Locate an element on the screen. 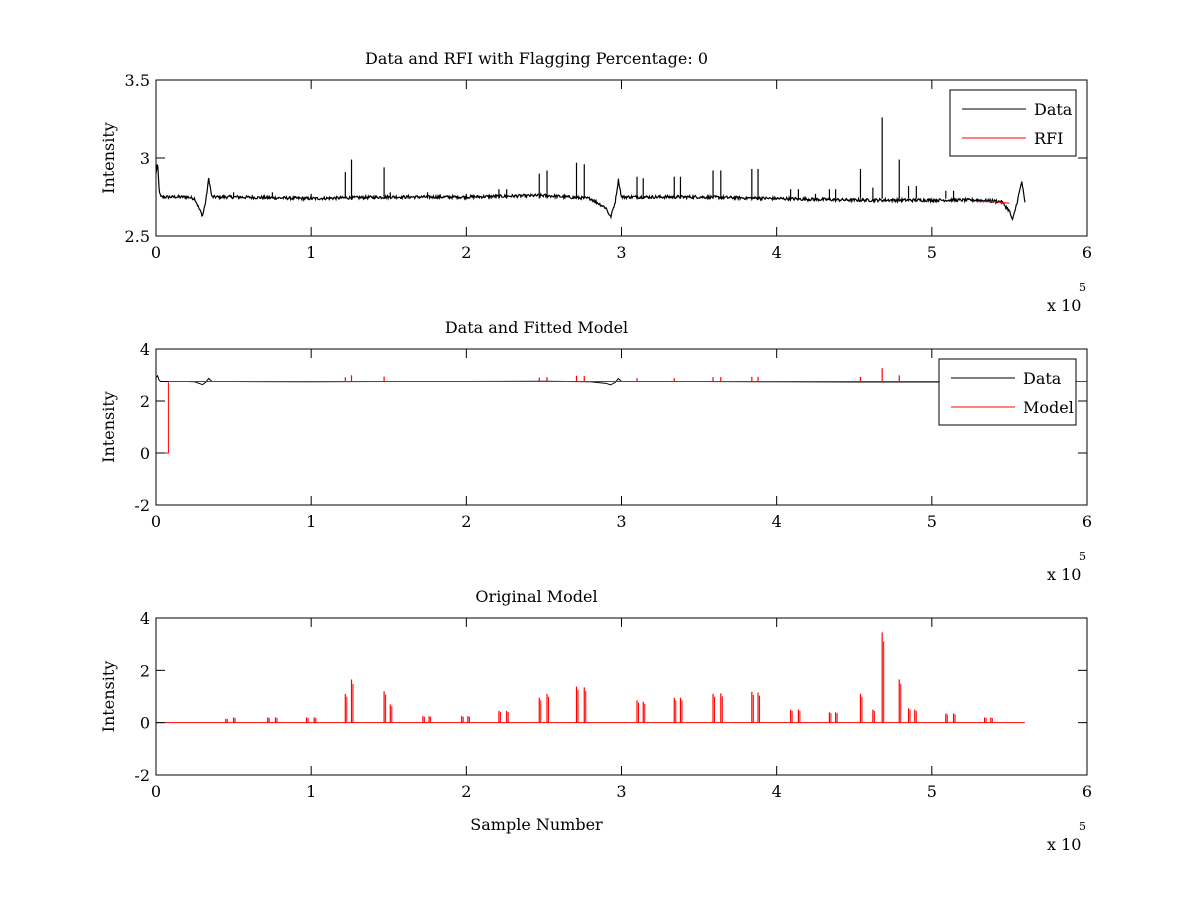 This screenshot has height=904, width=1200. y-tick-label: 3 is located at coordinates (145, 158).